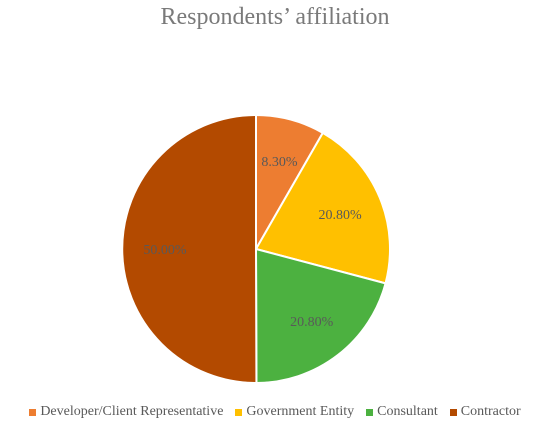 The height and width of the screenshot is (426, 550). Describe the element at coordinates (407, 411) in the screenshot. I see `legend-label: Consultant` at that location.